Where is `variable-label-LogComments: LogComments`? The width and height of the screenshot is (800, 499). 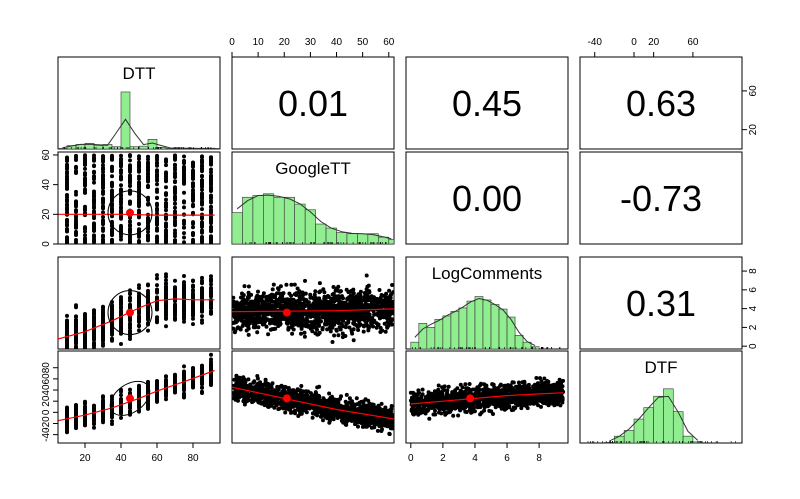
variable-label-LogComments: LogComments is located at coordinates (487, 273).